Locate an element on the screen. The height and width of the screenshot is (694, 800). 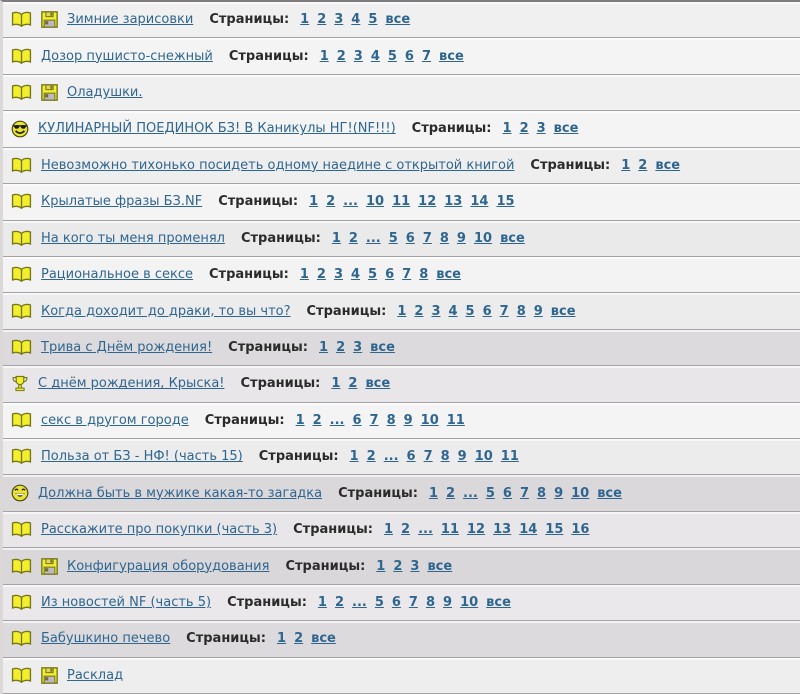
topic-title-link: Польза от БЗ - НФ! (часть 15) is located at coordinates (142, 457).